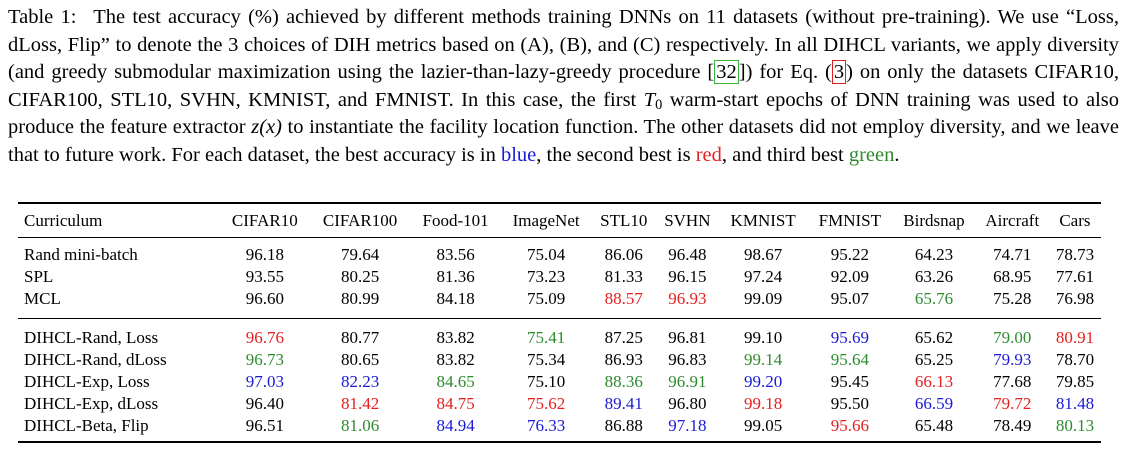 The width and height of the screenshot is (1127, 455). Describe the element at coordinates (546, 254) in the screenshot. I see `accuracy-cell: 75.04` at that location.